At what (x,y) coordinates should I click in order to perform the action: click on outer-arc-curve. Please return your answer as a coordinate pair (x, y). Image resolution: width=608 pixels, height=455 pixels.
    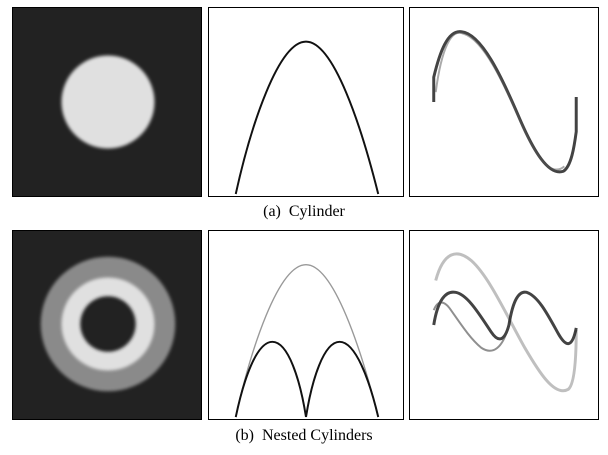
    Looking at the image, I should click on (307, 340).